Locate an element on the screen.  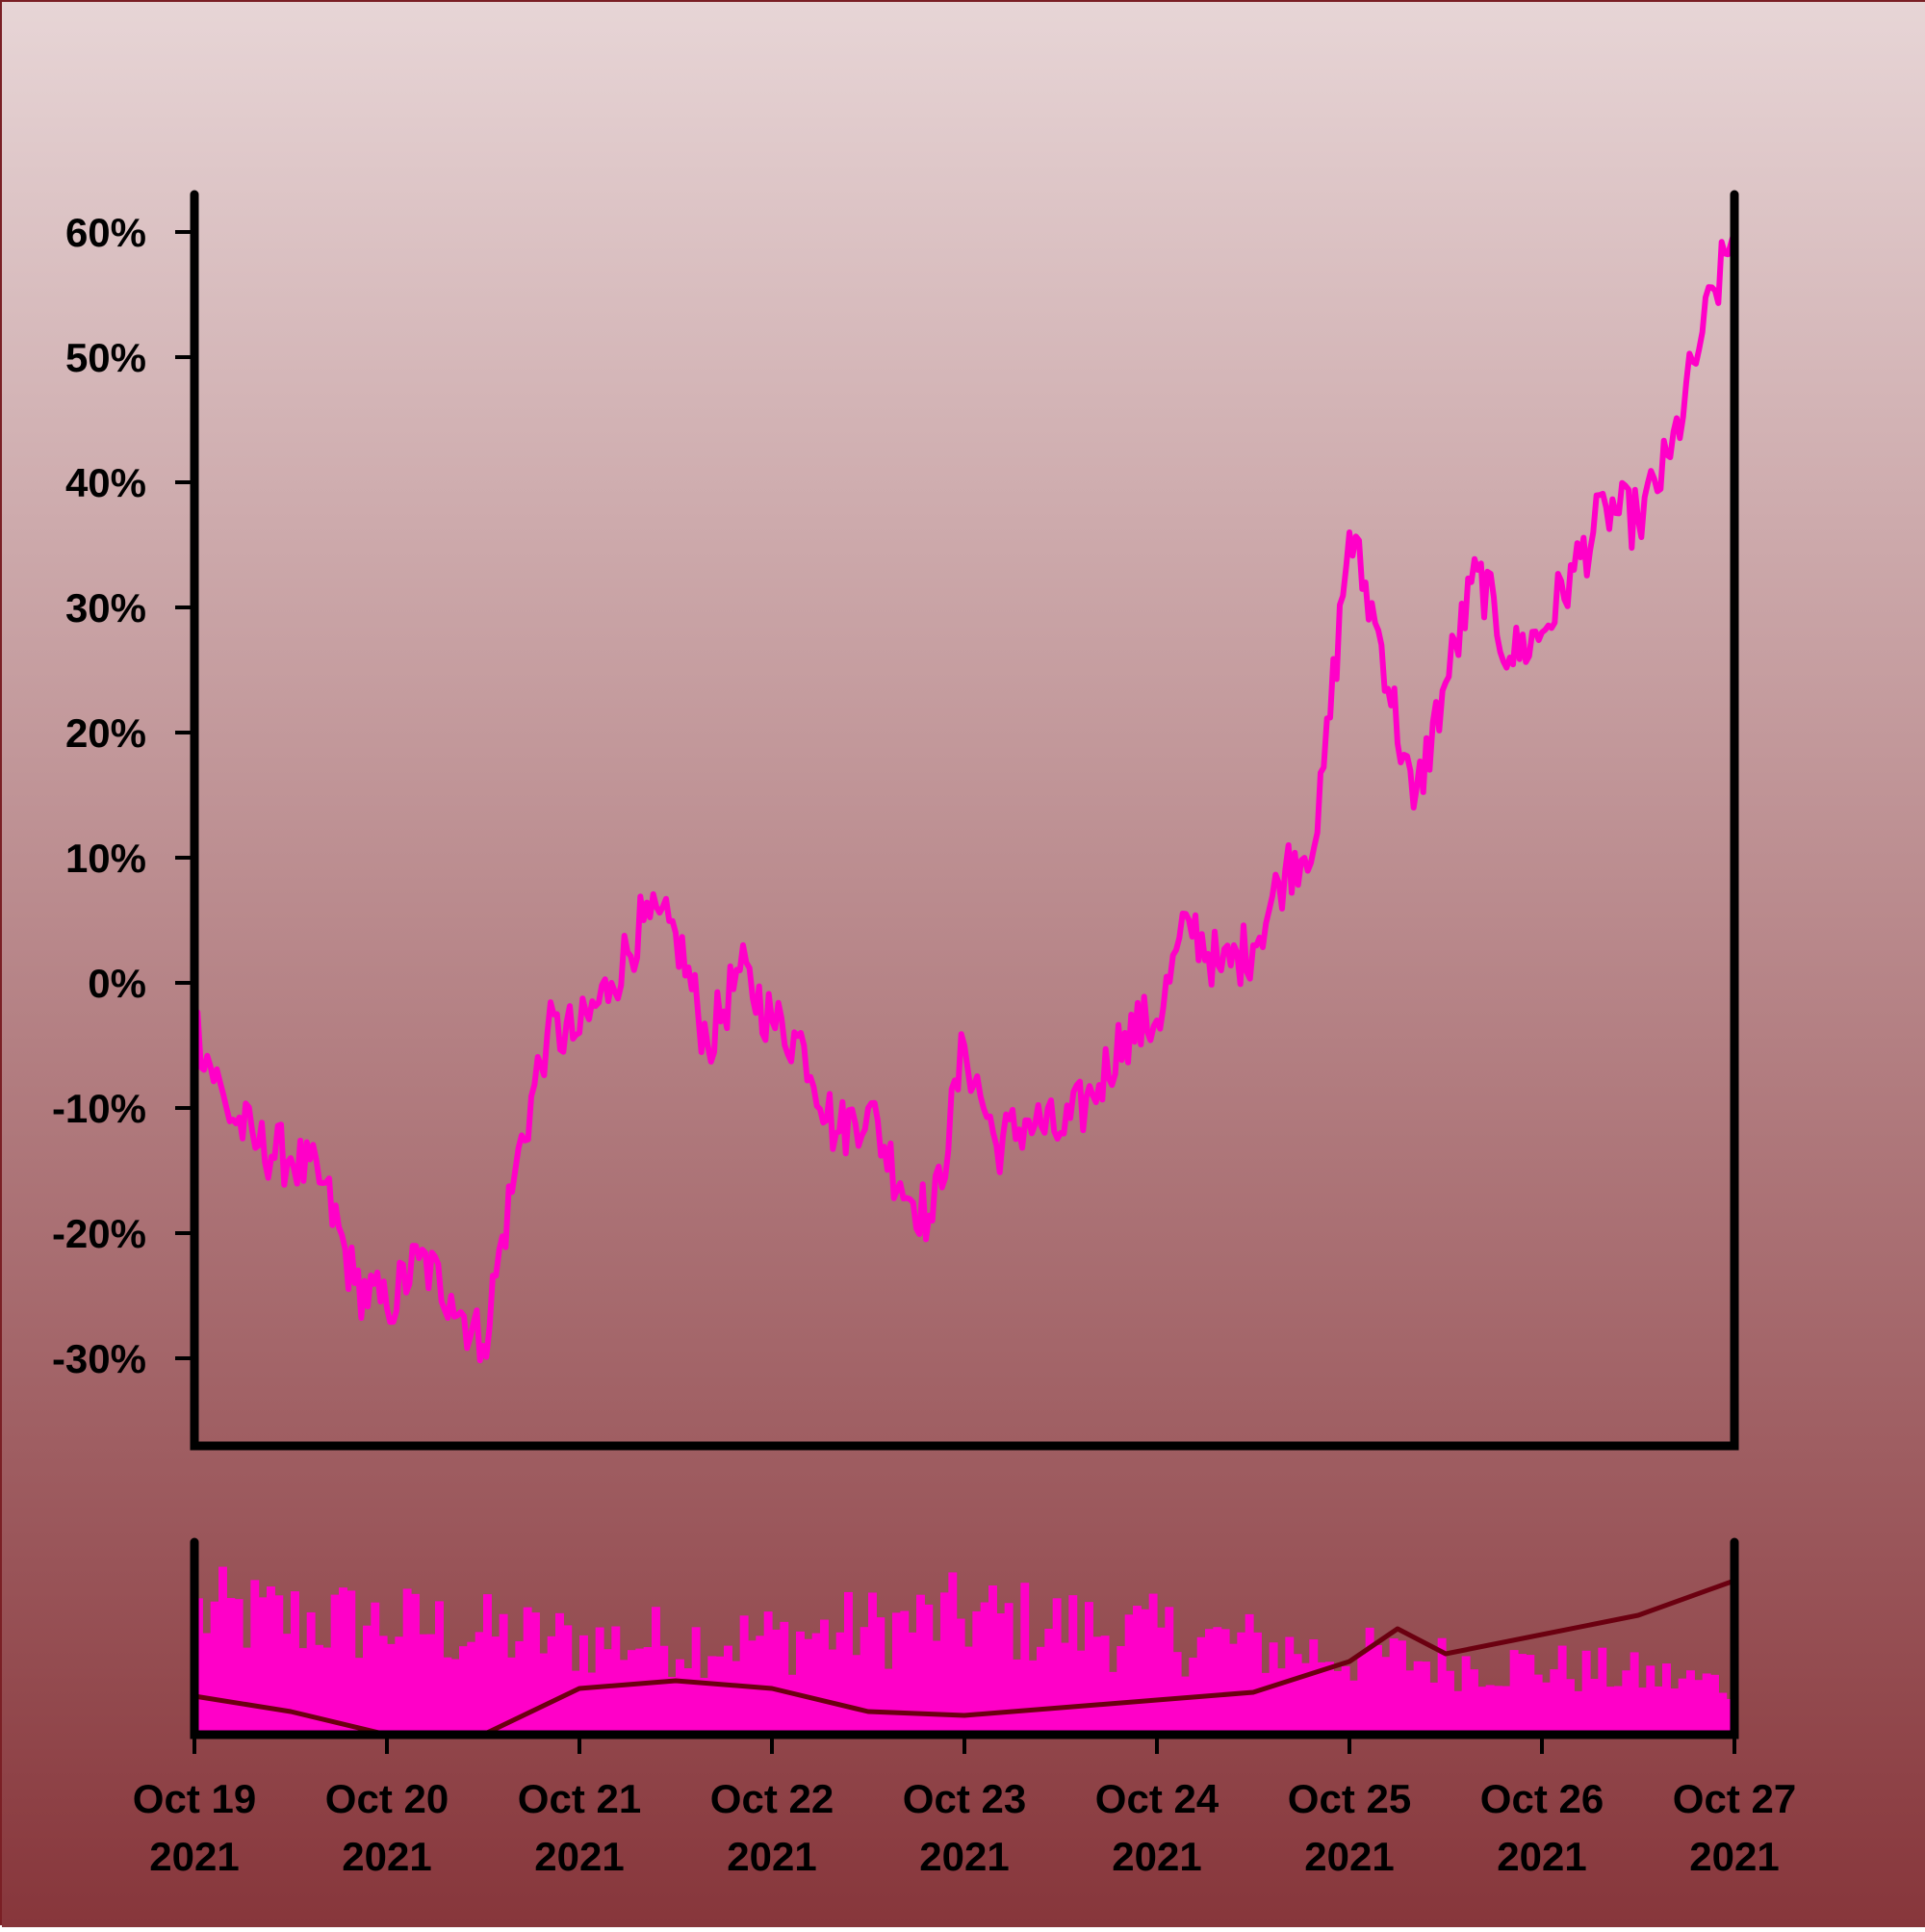
y-tick-label: 30% is located at coordinates (105, 608).